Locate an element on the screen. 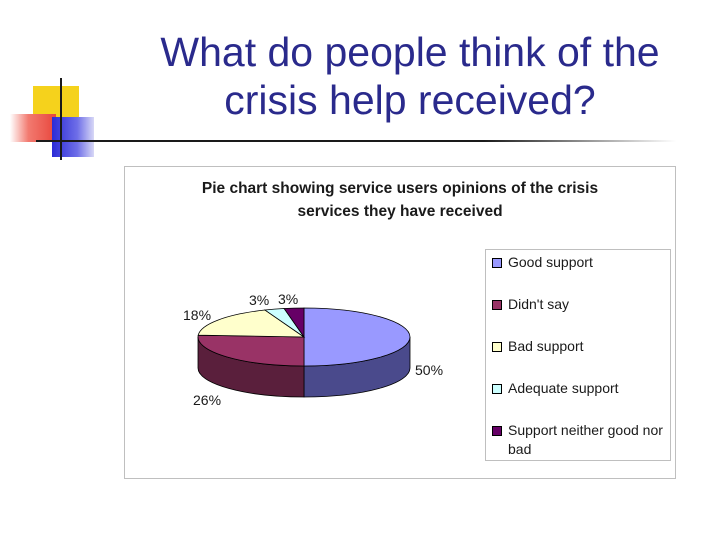  legend-item: Bad support is located at coordinates (583, 346).